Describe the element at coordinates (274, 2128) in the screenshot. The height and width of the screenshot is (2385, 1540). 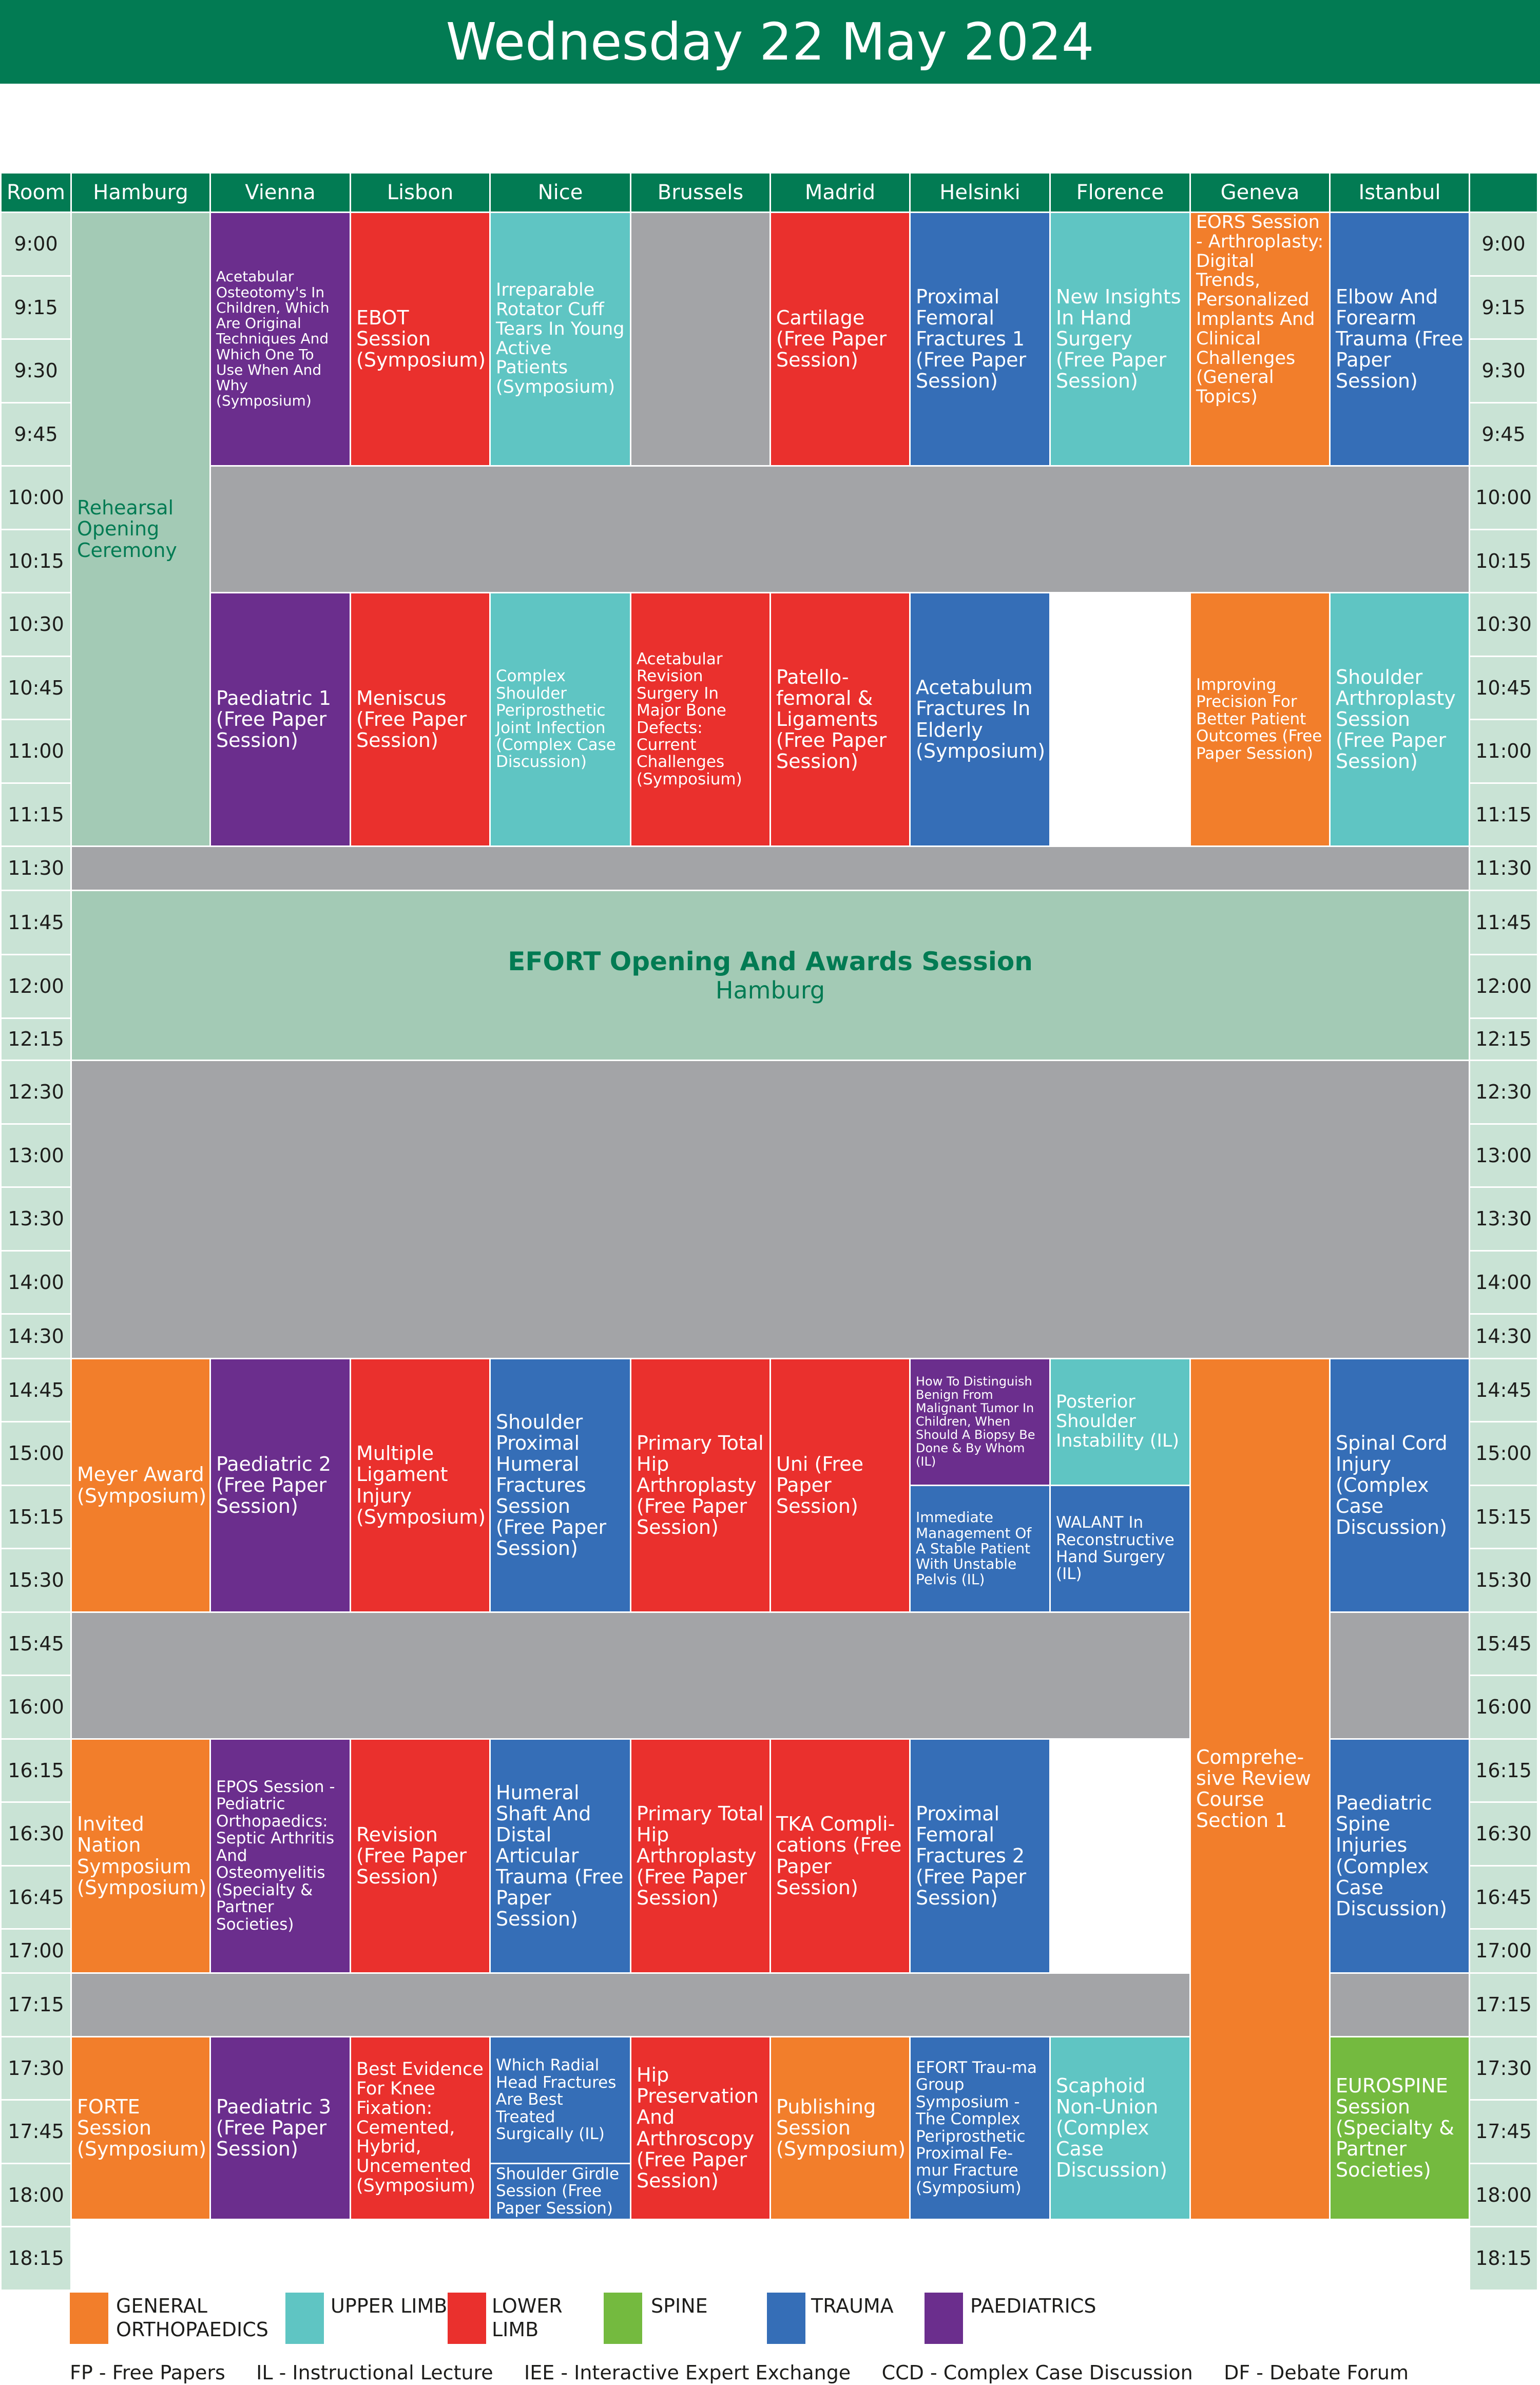
I see `session-paediatric-3-label: Paediatric 3 (Free Paper Session)` at that location.